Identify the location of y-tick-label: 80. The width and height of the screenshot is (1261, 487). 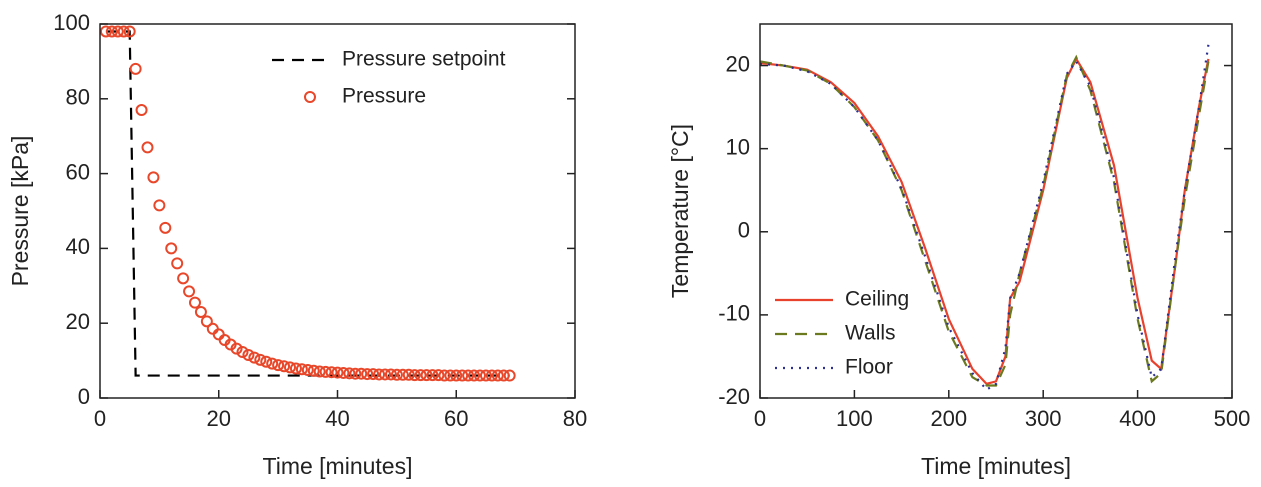
(78, 97).